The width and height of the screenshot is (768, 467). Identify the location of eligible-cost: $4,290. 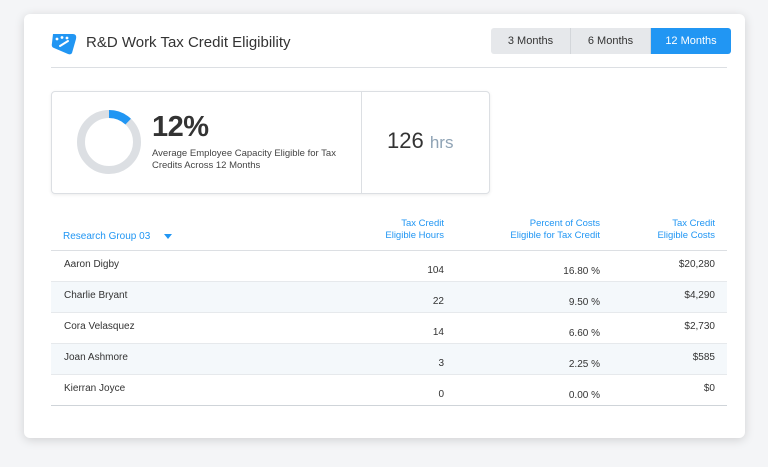
(699, 295).